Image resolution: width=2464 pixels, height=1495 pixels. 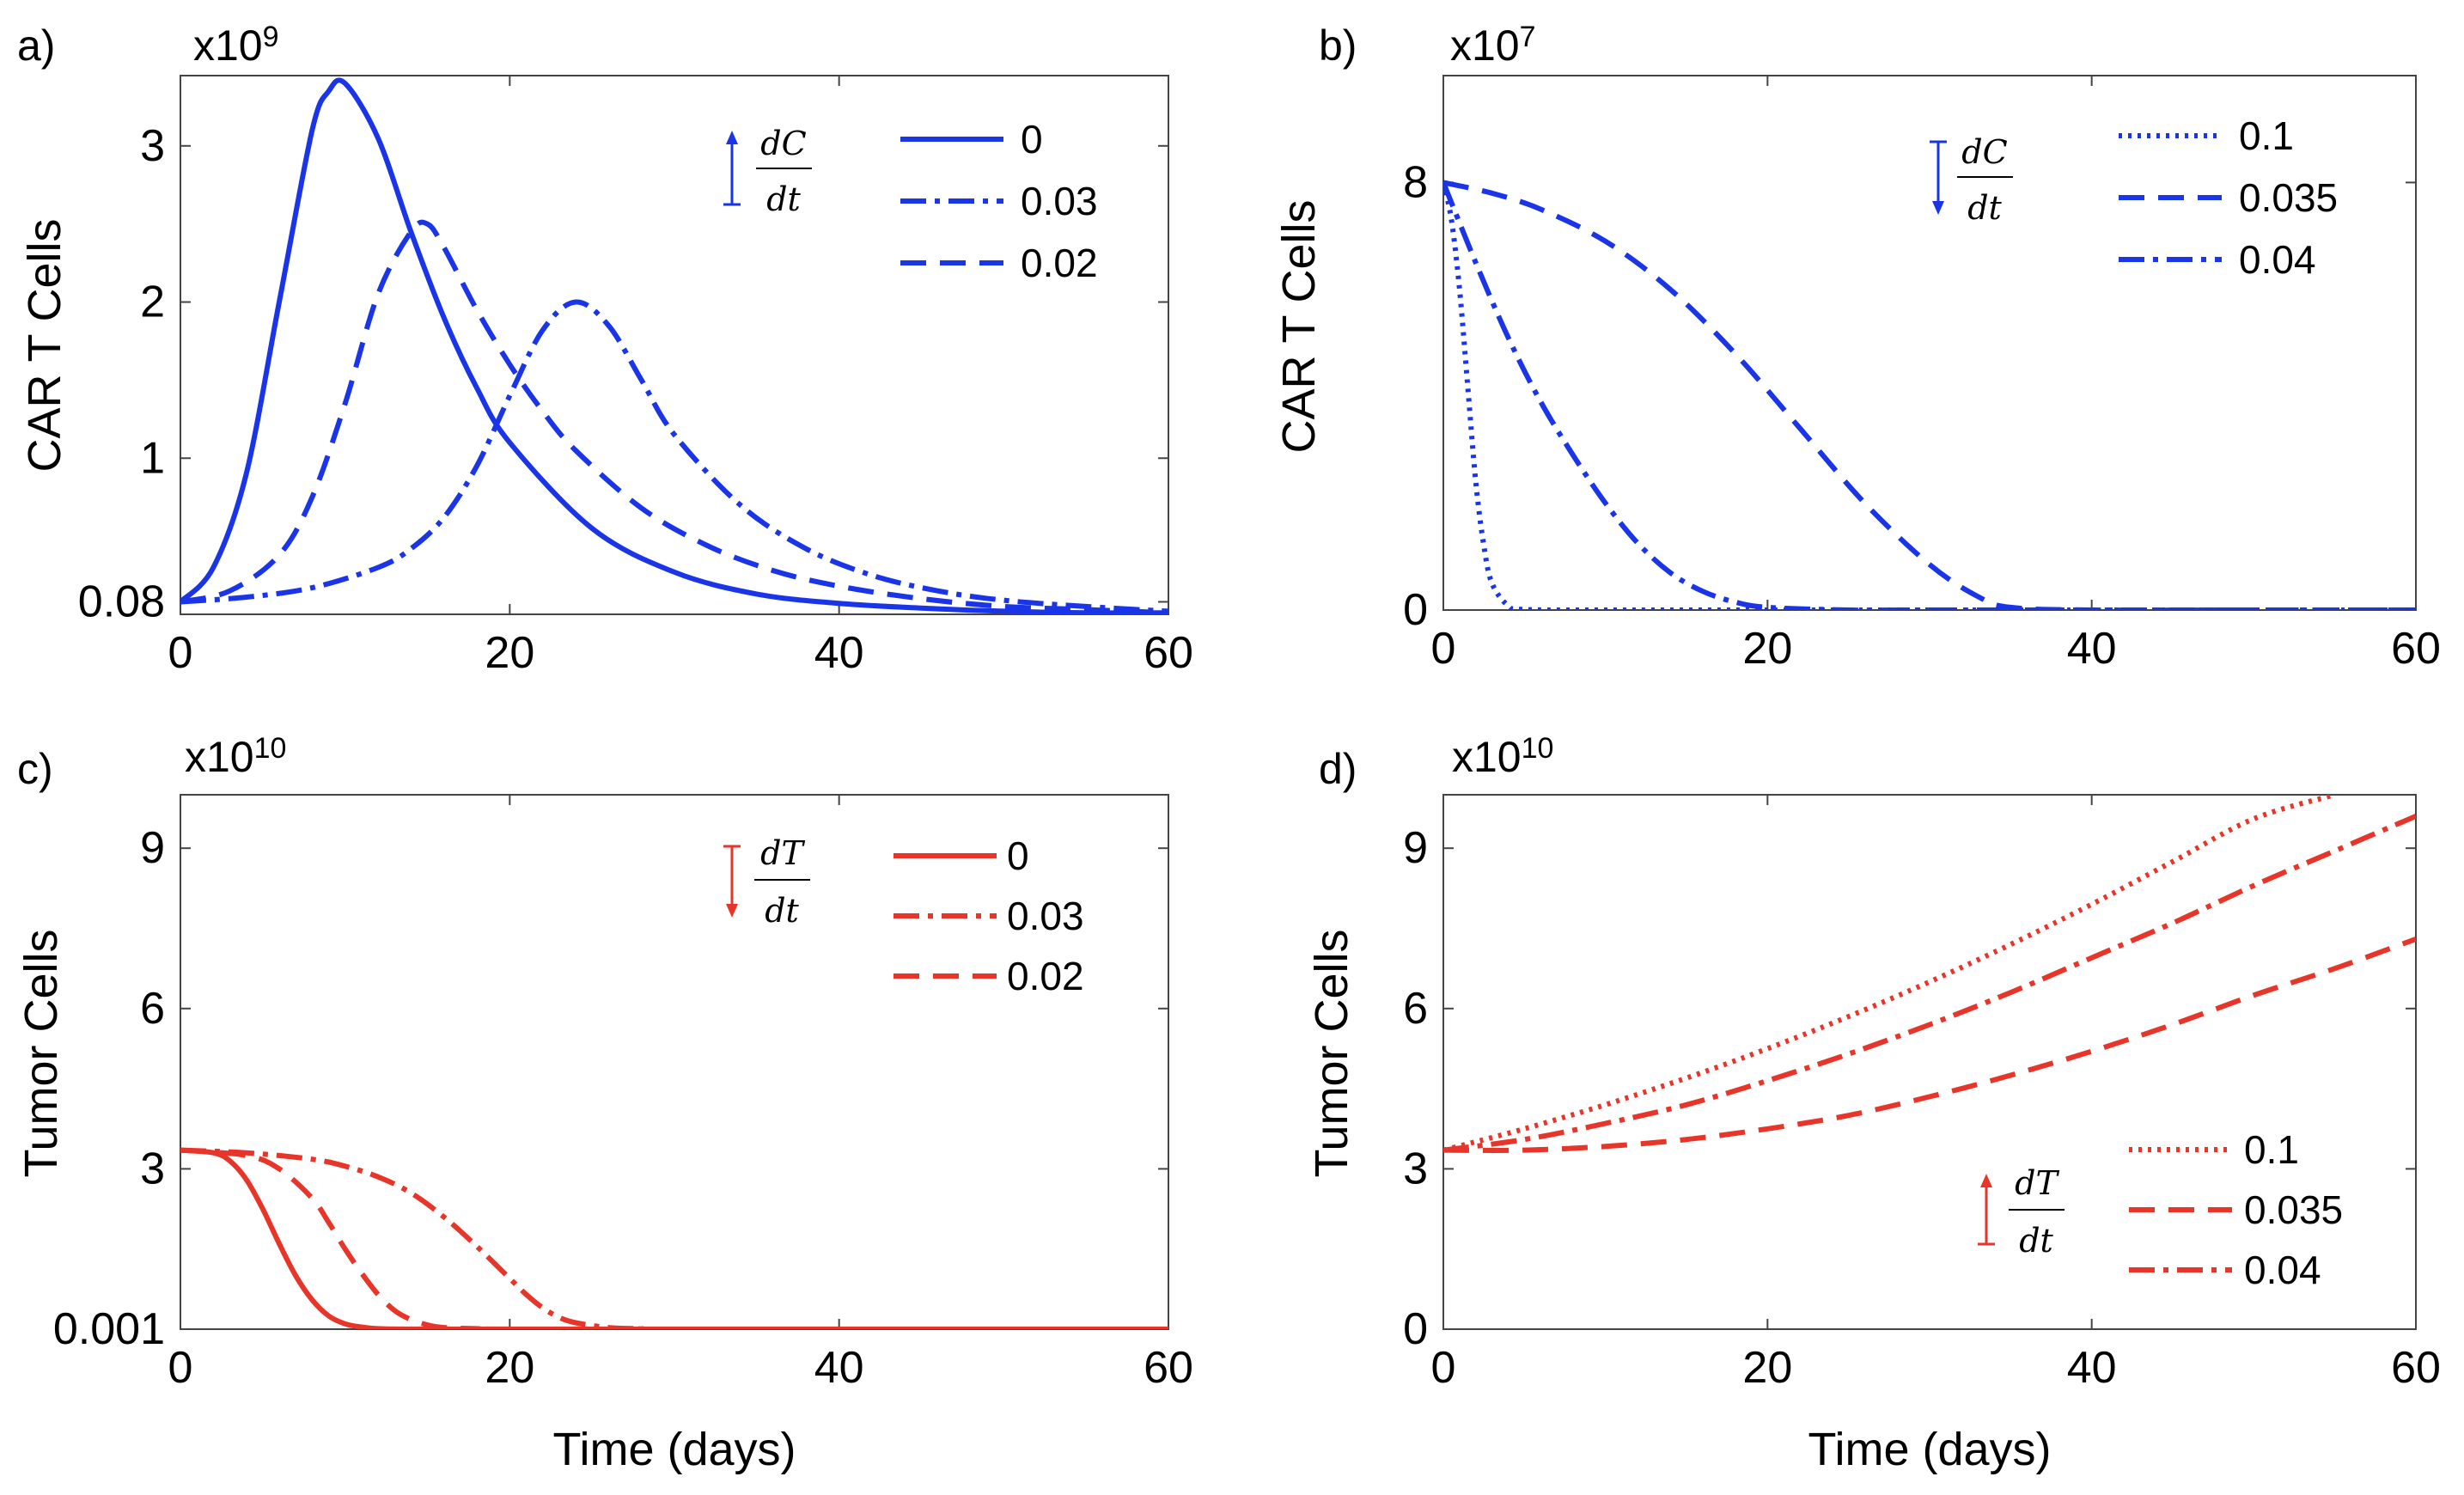 What do you see at coordinates (1984, 152) in the screenshot?
I see `panel-b-legend-symbol-numerator: dC` at bounding box center [1984, 152].